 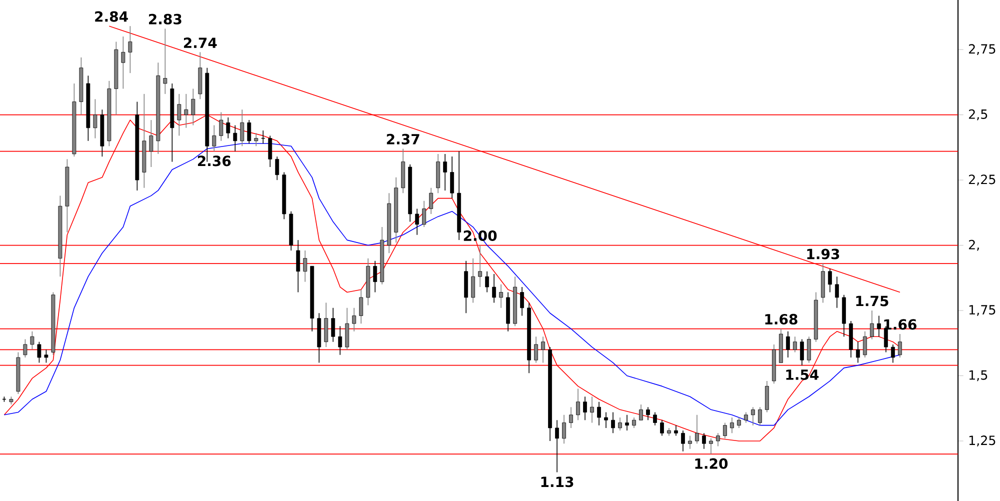 What do you see at coordinates (982, 441) in the screenshot?
I see `y-tick-label: 1,25` at bounding box center [982, 441].